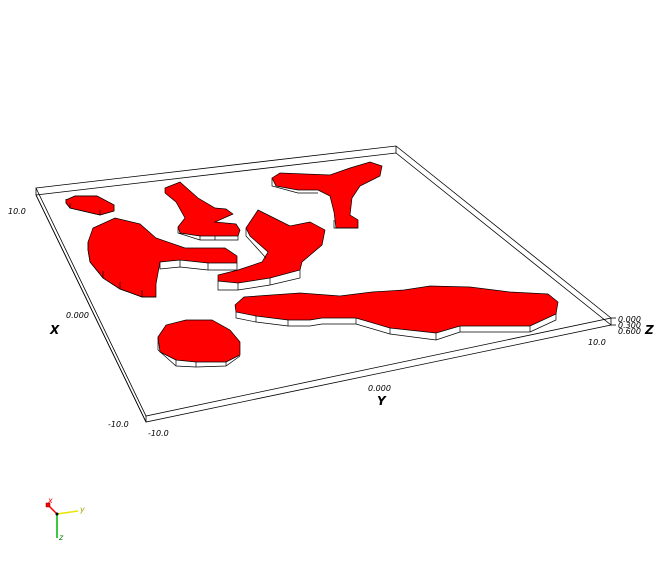 This screenshot has height=574, width=662. What do you see at coordinates (90, 205) in the screenshot?
I see `island-small-left` at bounding box center [90, 205].